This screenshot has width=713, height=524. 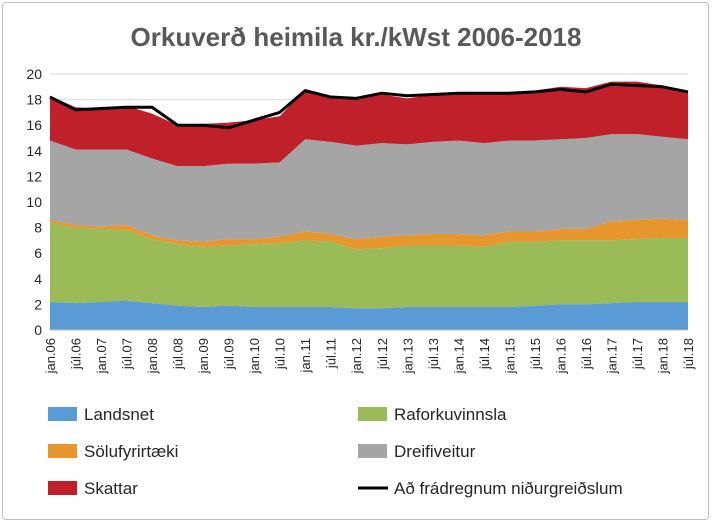 What do you see at coordinates (356, 356) in the screenshot?
I see `x-tick-label: jan.12` at bounding box center [356, 356].